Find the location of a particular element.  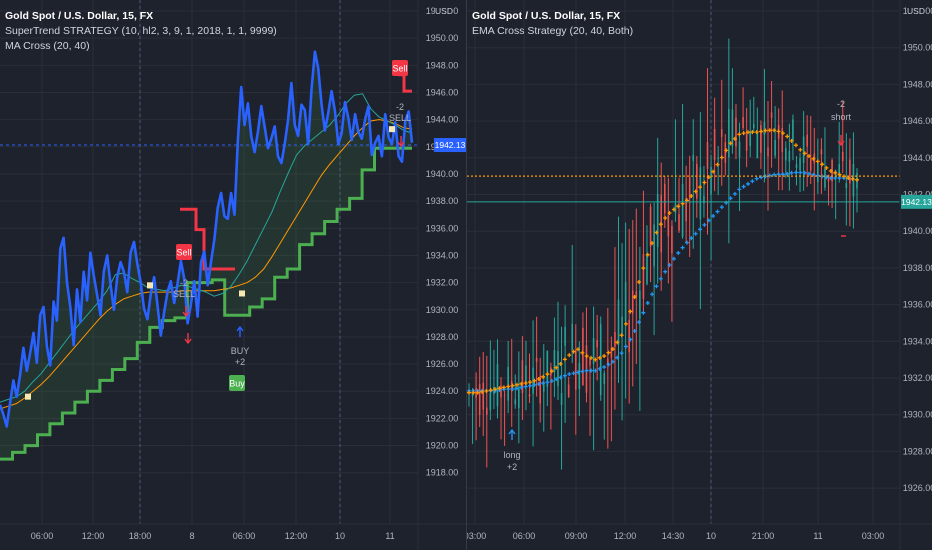

left-trade-label-2-line1: BUY is located at coordinates (240, 351).